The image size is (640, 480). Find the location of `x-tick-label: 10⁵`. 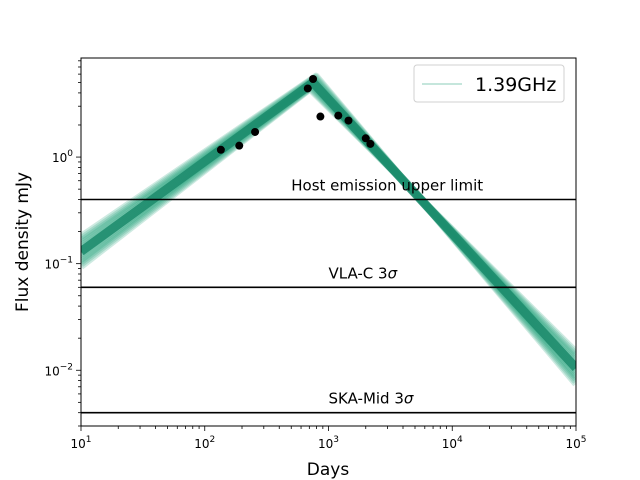

x-tick-label: 10⁵ is located at coordinates (575, 443).